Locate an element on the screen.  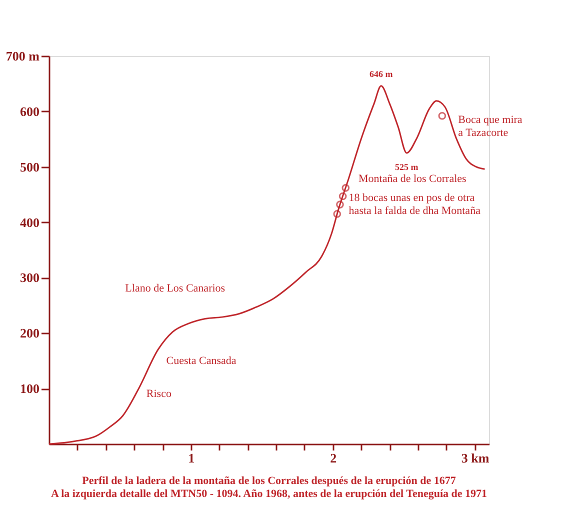
annotation: 646 m is located at coordinates (382, 73).